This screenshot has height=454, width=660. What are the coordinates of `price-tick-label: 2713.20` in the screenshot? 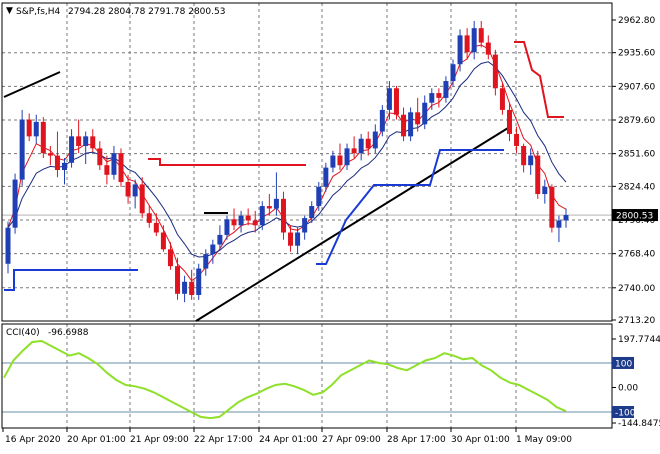 It's located at (636, 321).